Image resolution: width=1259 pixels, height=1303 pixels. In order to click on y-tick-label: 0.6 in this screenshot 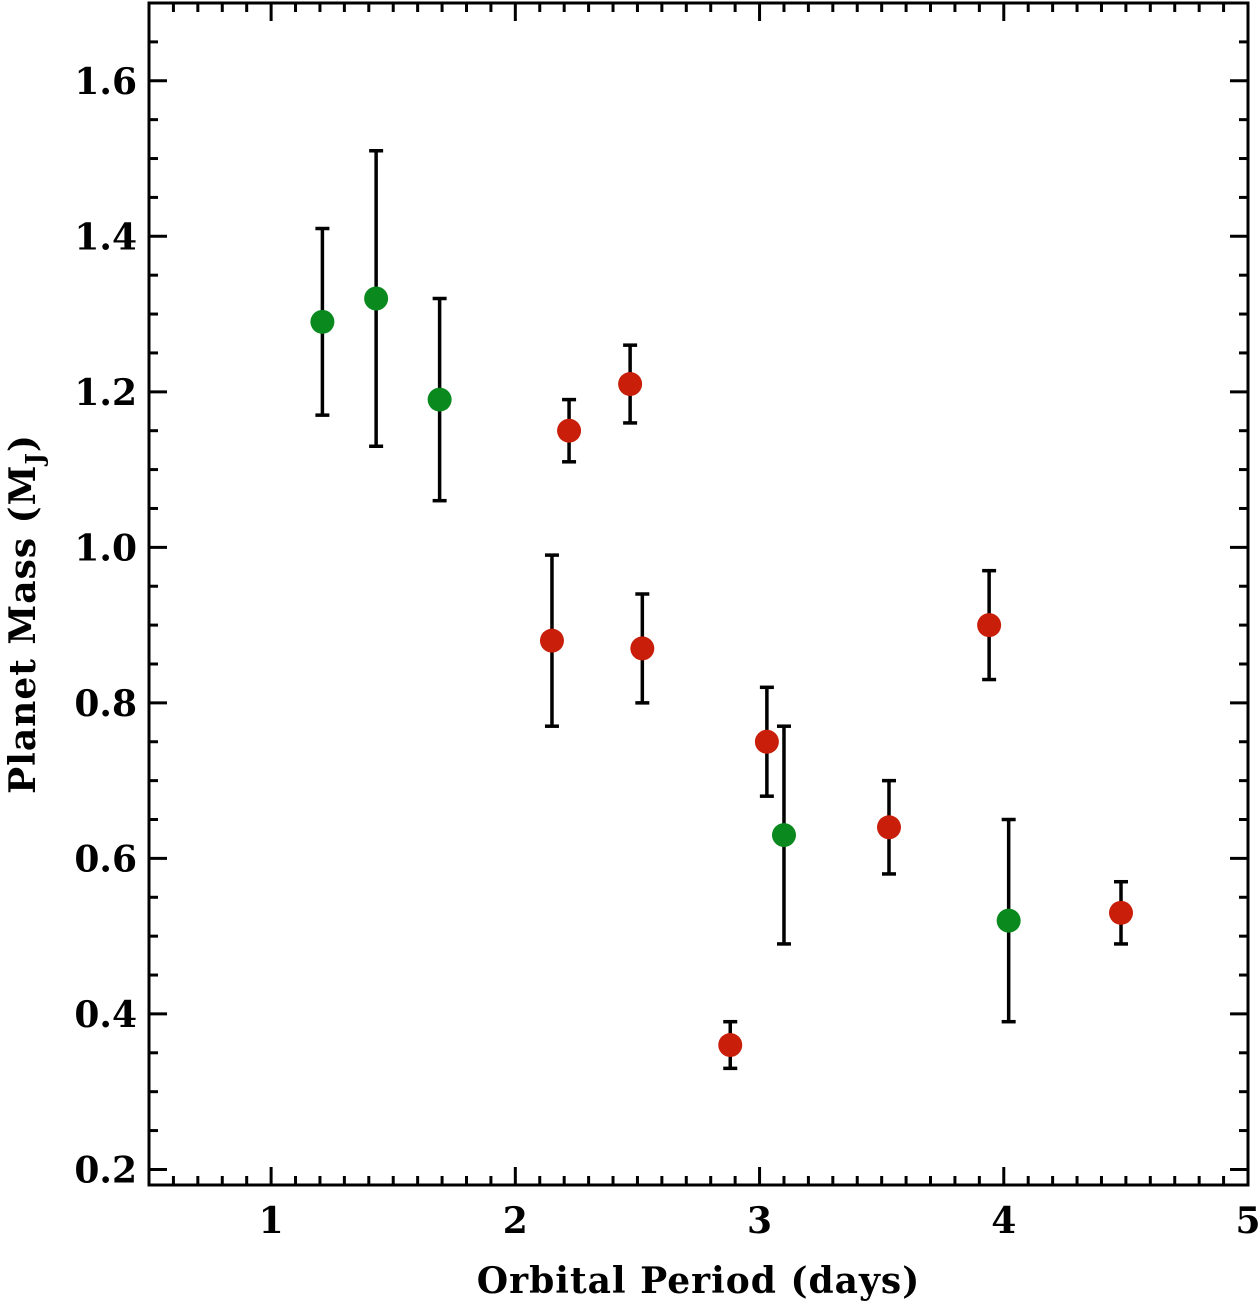, I will do `click(105, 859)`.